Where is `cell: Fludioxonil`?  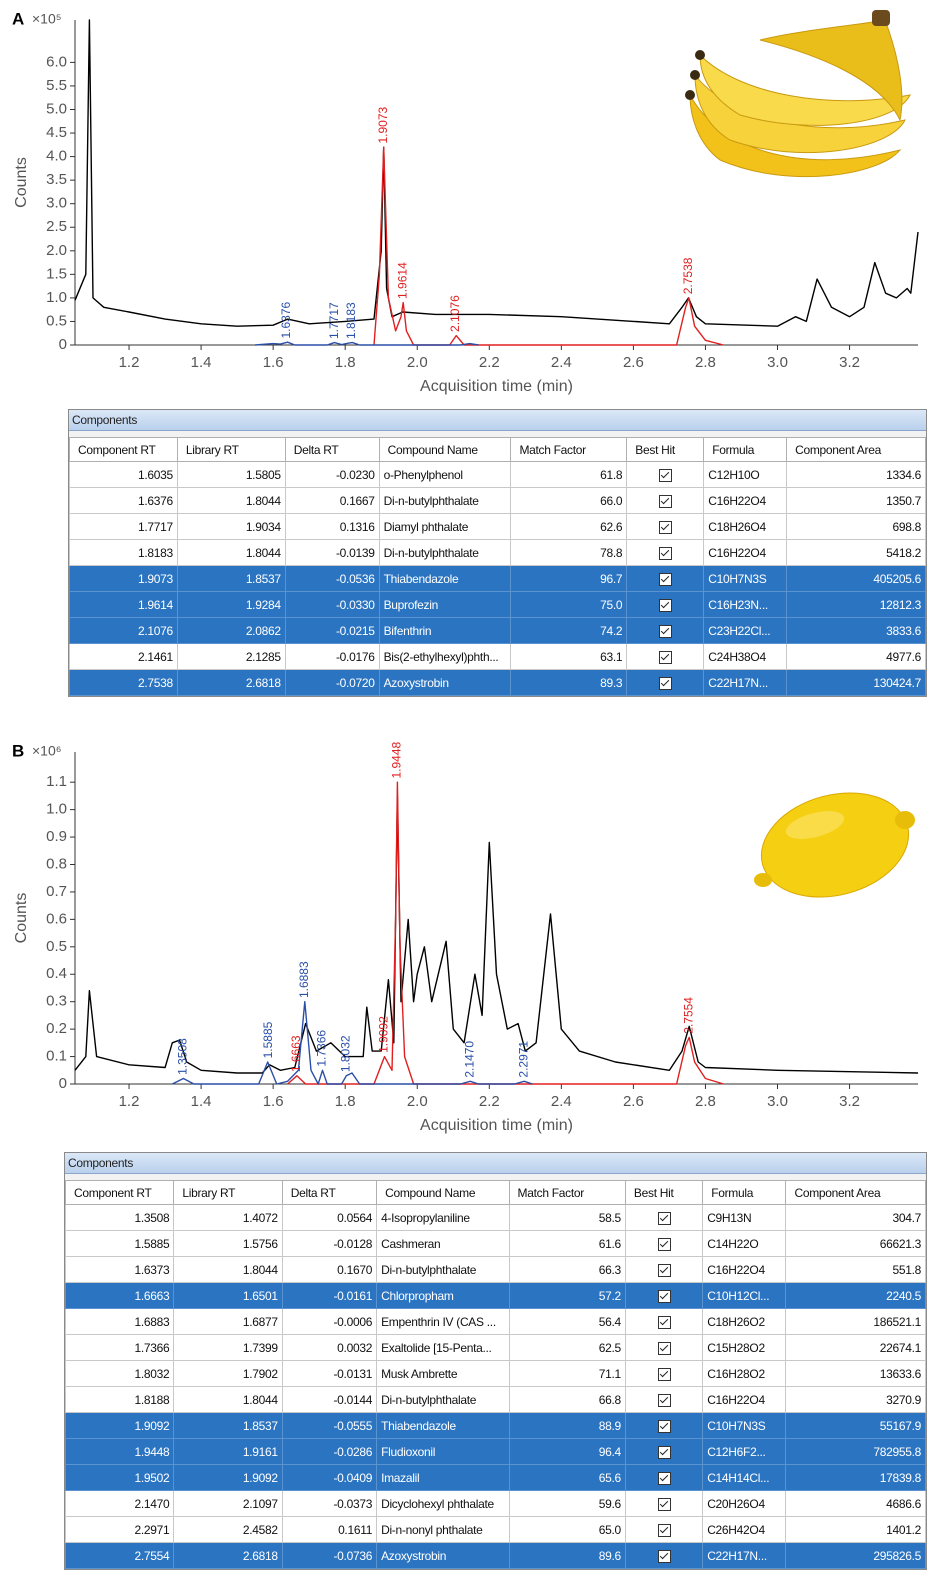 cell: Fludioxonil is located at coordinates (443, 1451).